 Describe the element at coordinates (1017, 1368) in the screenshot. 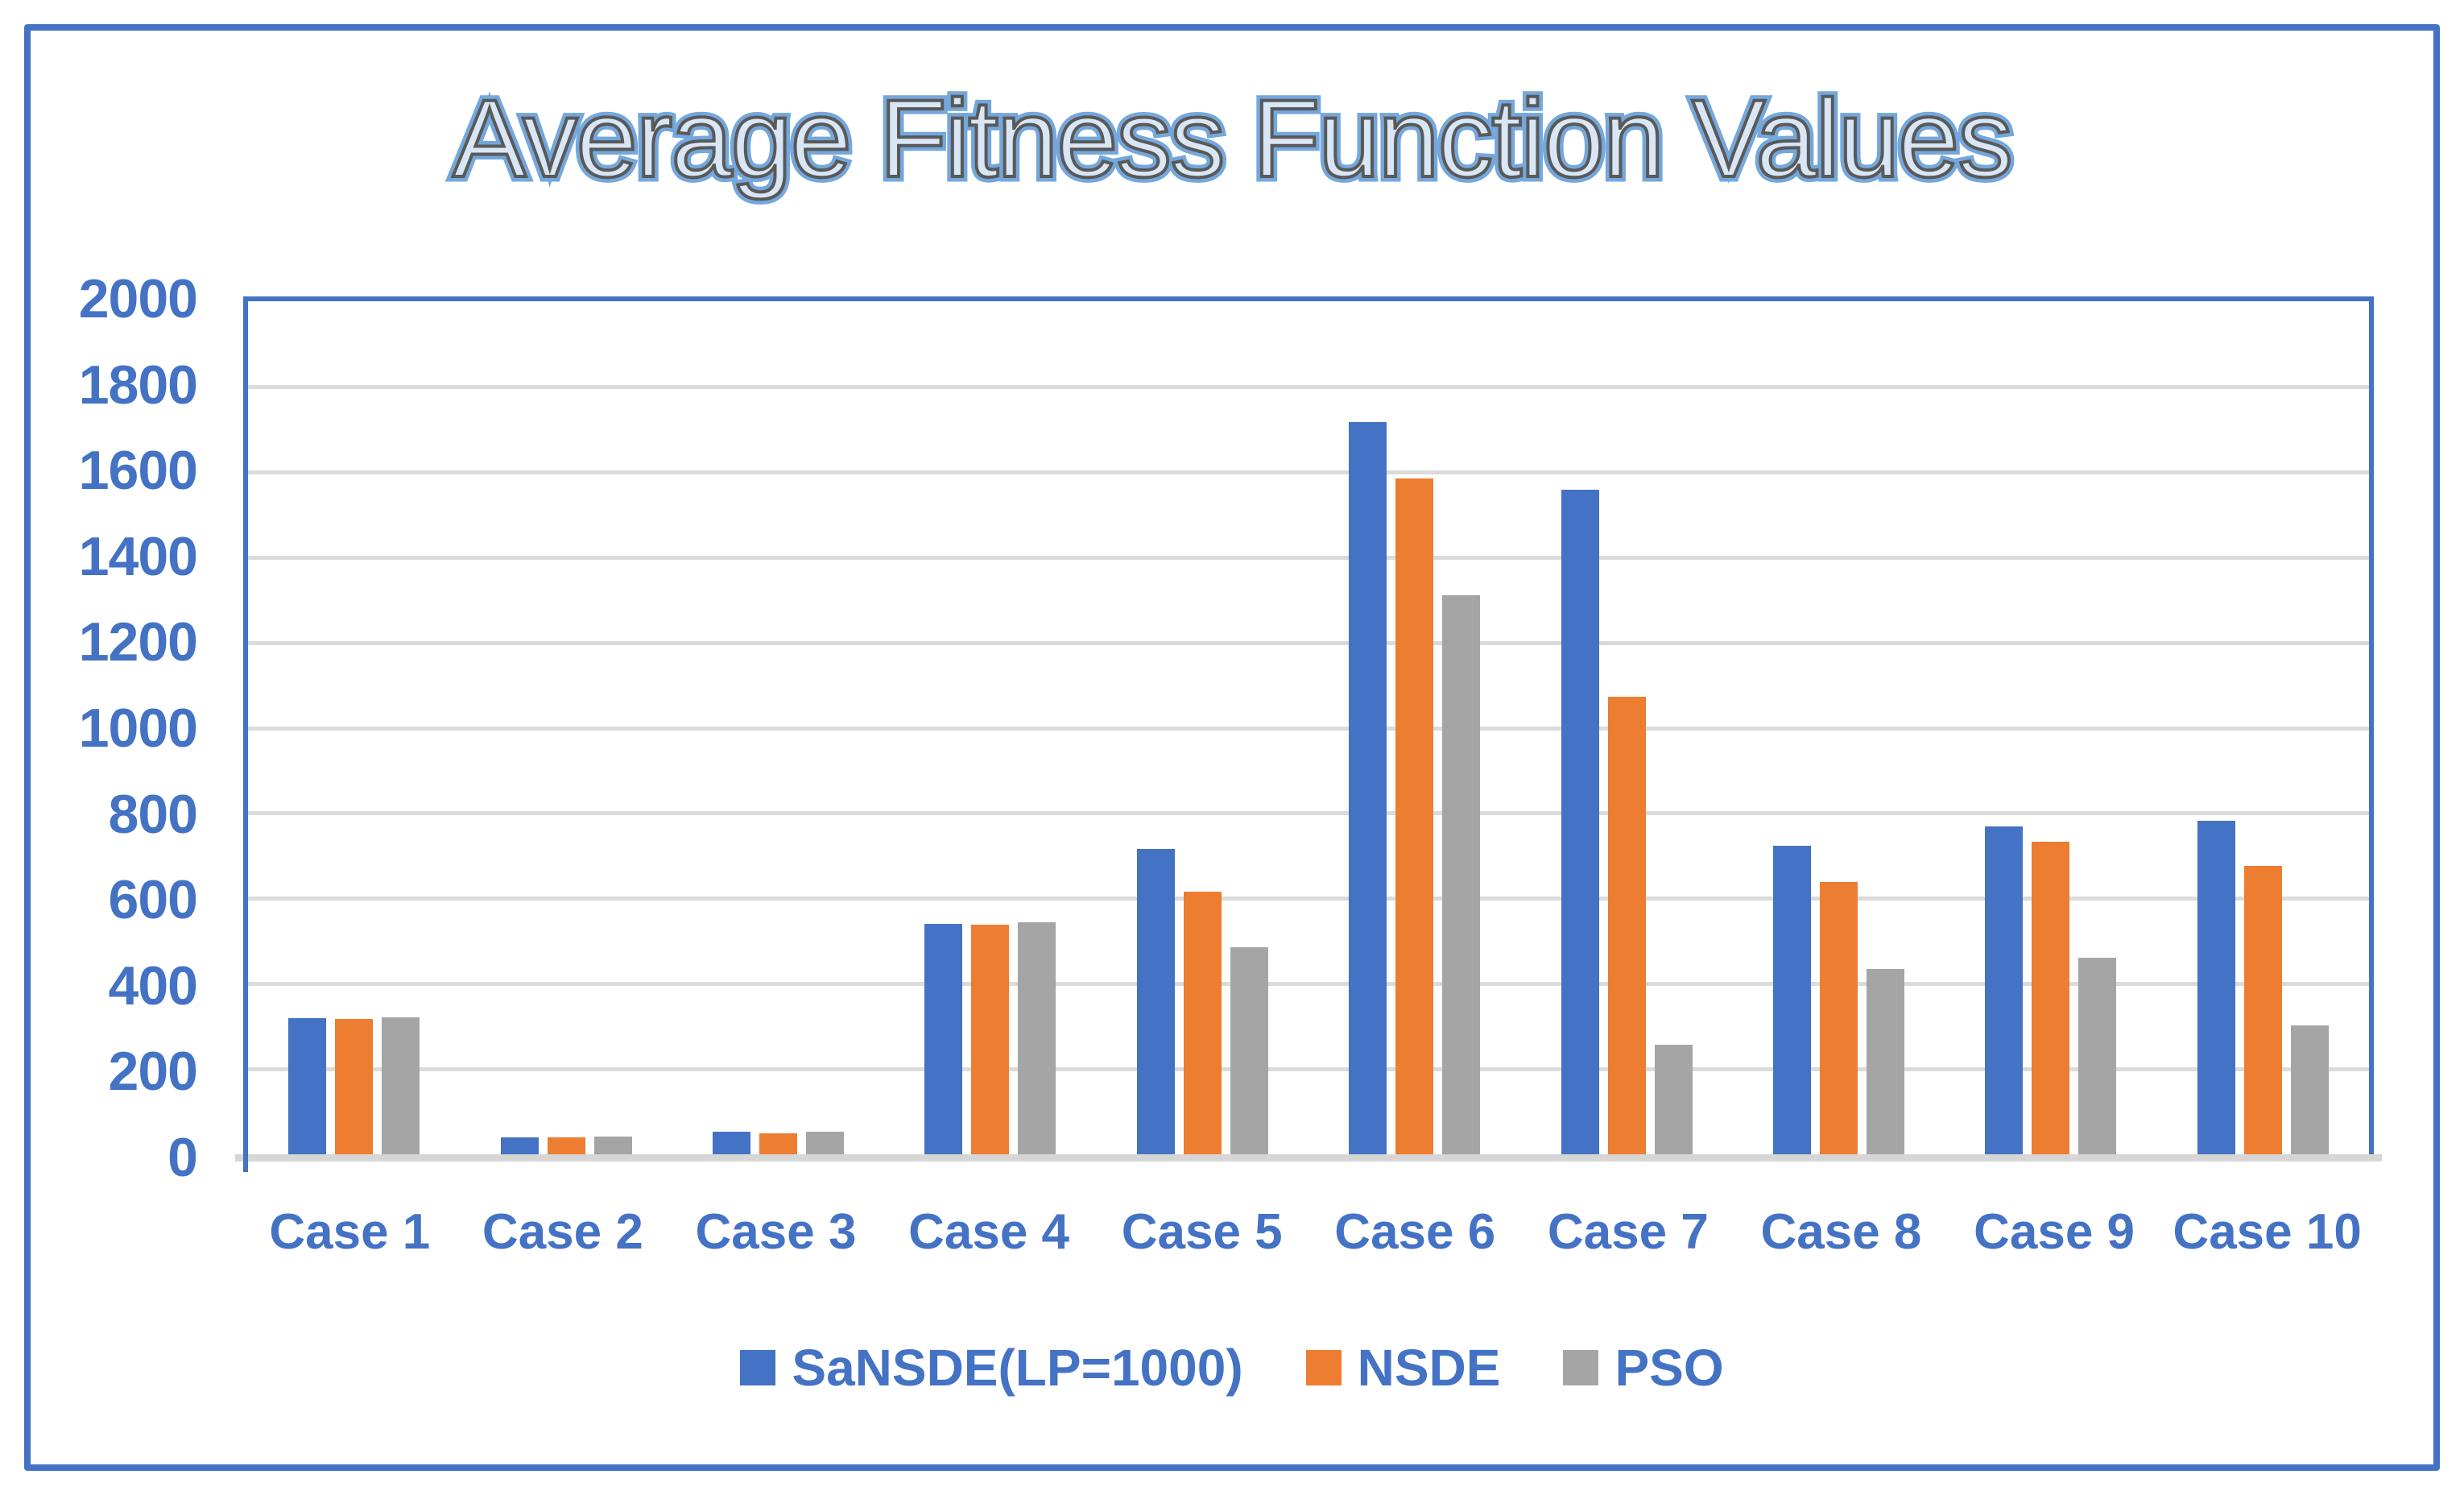

I see `legend-label: SaNSDE(LP=1000)` at that location.